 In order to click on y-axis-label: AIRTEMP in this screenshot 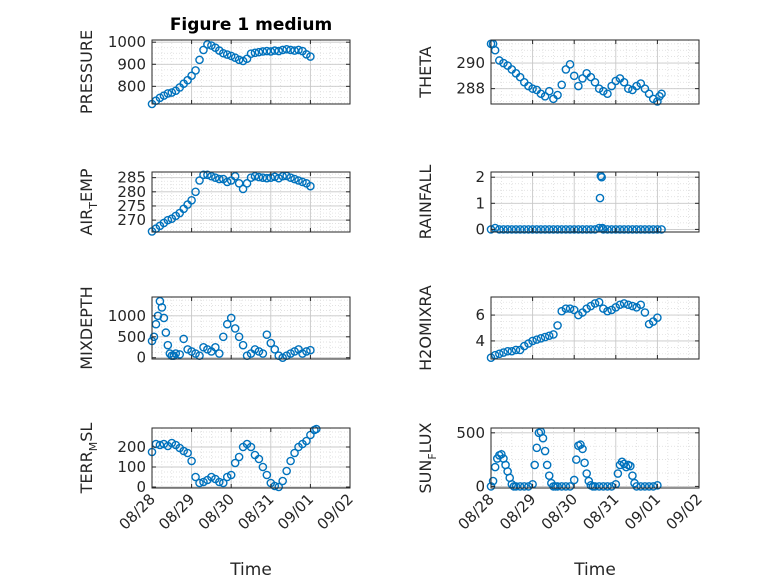, I will do `click(88, 201)`.